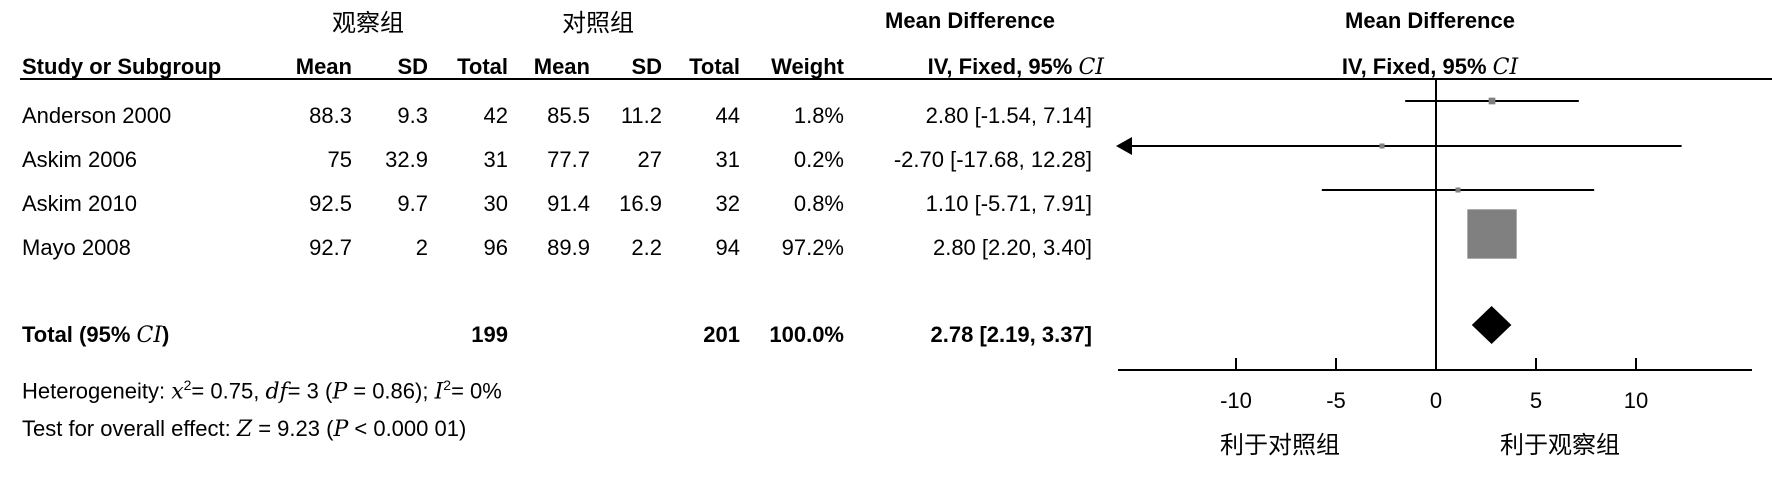 The height and width of the screenshot is (482, 1772). What do you see at coordinates (421, 247) in the screenshot?
I see `e-sd: 2` at bounding box center [421, 247].